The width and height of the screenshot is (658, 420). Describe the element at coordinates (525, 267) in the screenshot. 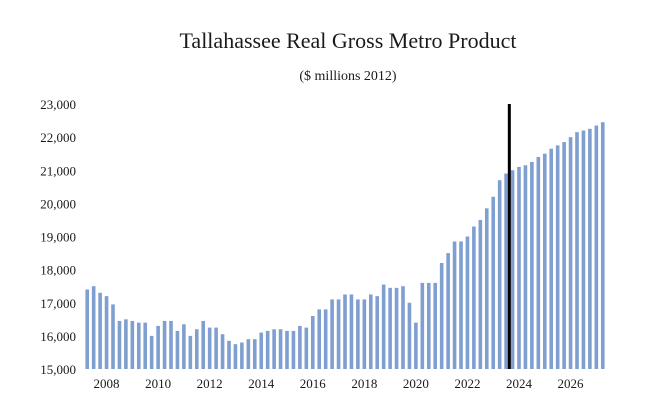

I see `bar-2024Q2` at that location.